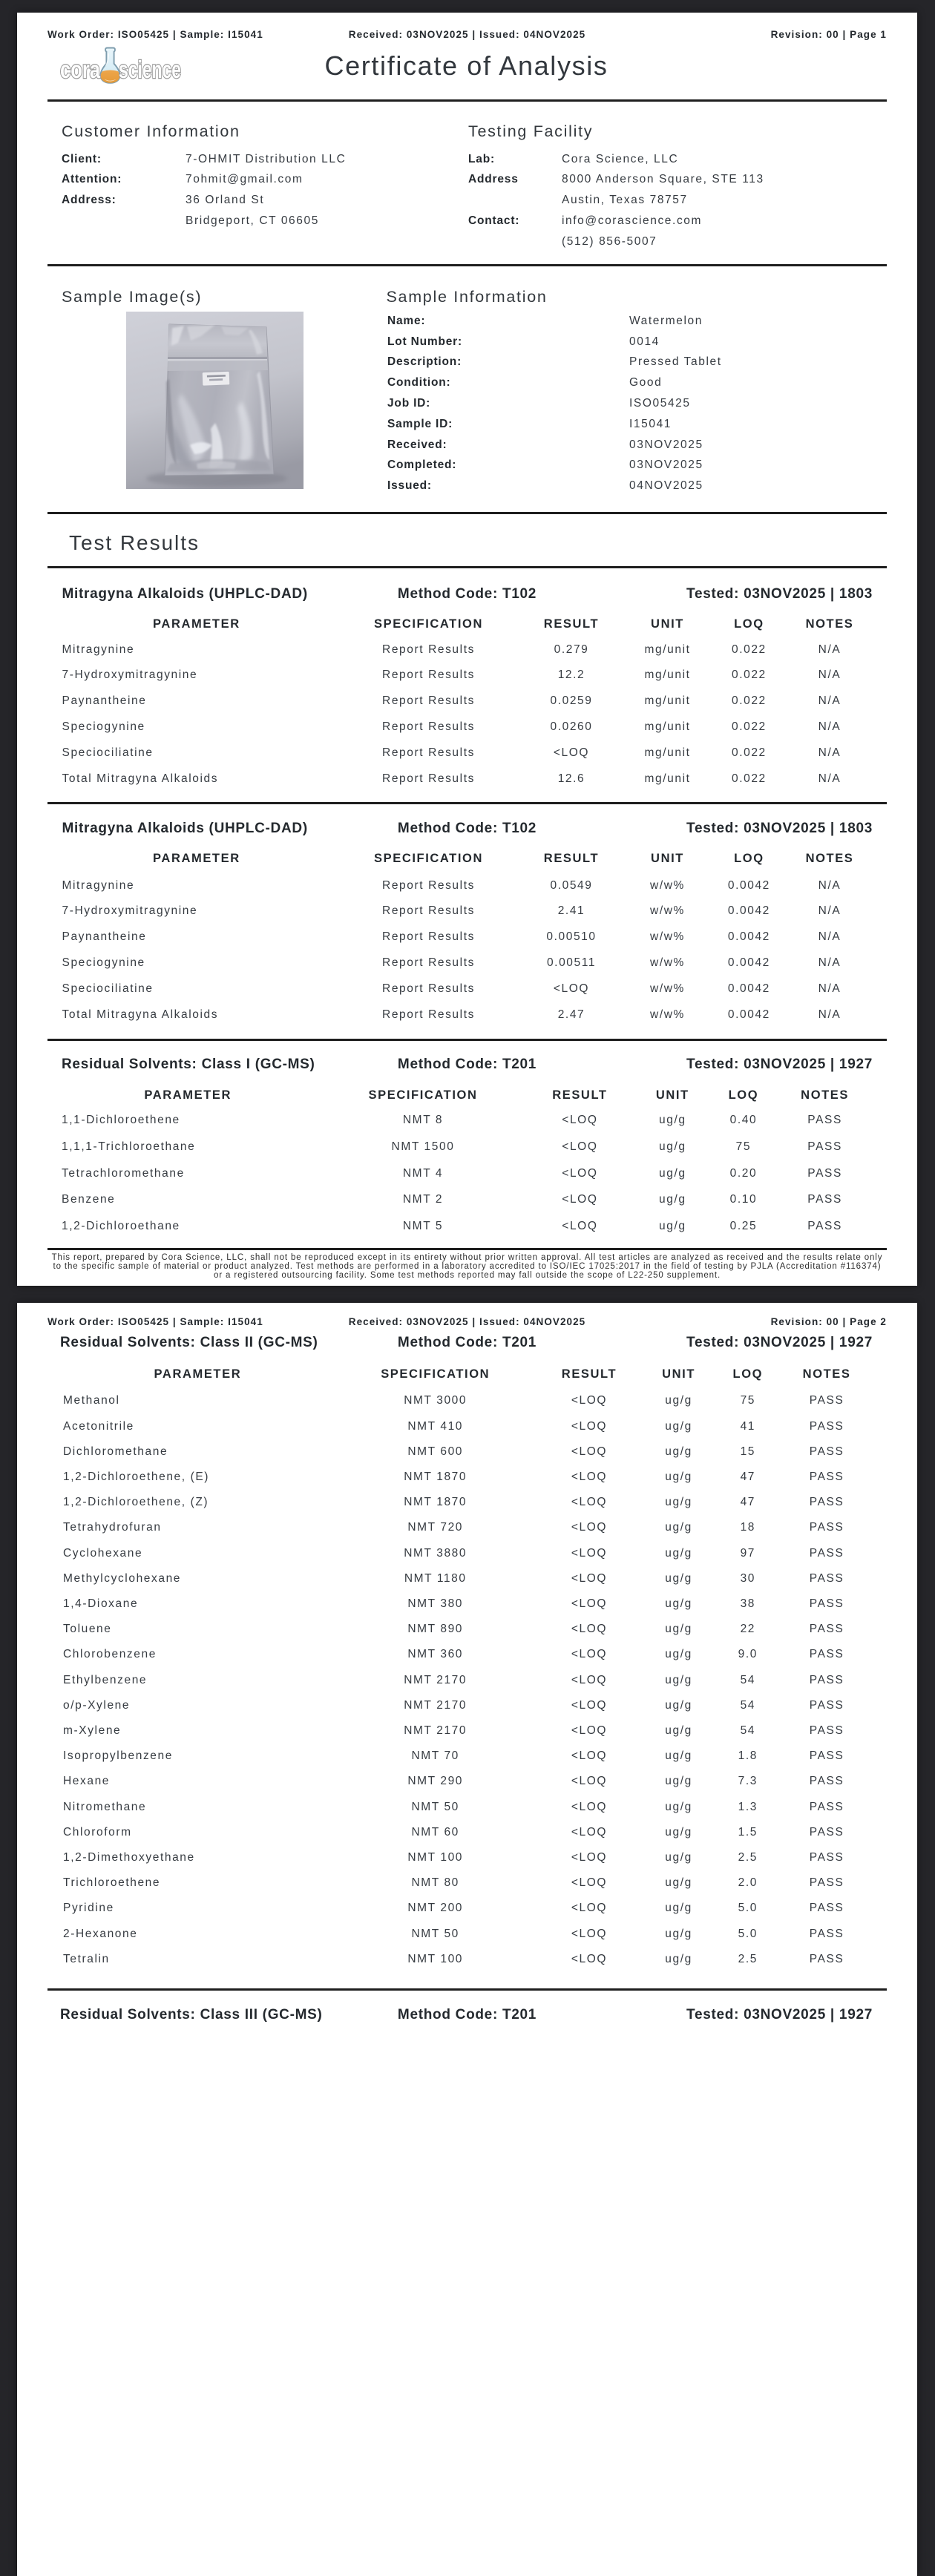  I want to click on svg-text: science, so click(150, 69).